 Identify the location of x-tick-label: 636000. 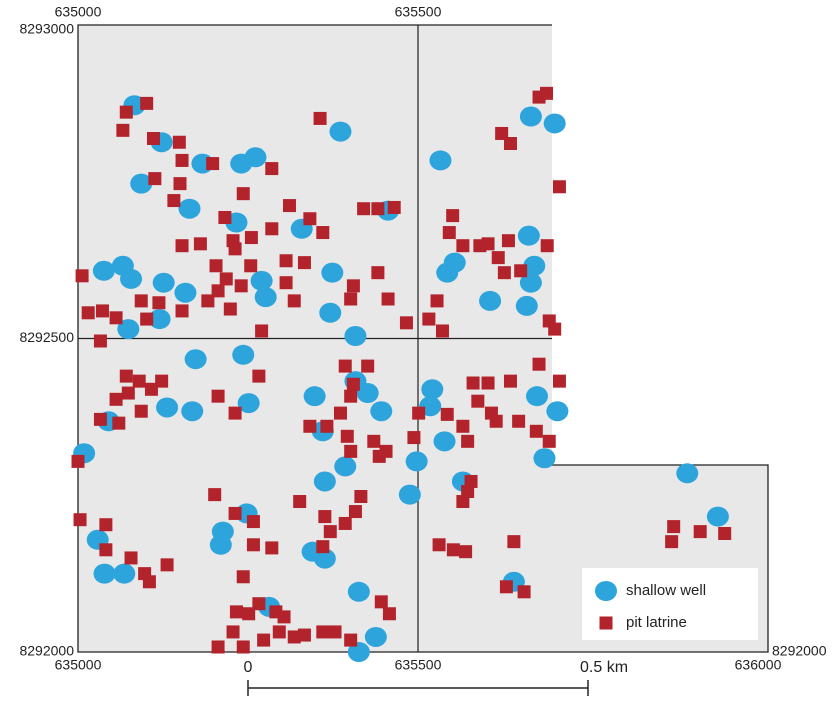
(758, 665).